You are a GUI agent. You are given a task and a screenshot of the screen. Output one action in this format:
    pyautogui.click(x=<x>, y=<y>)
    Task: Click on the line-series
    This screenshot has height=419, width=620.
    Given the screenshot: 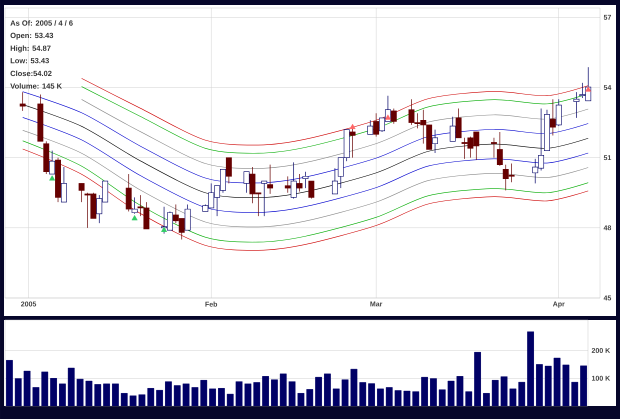 What is the action you would take?
    pyautogui.click(x=335, y=134)
    